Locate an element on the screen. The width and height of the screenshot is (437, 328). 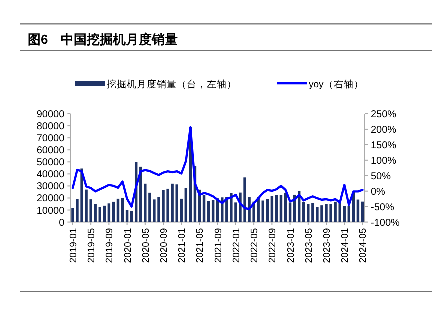
y2-tick-label: 150% is located at coordinates (384, 146).